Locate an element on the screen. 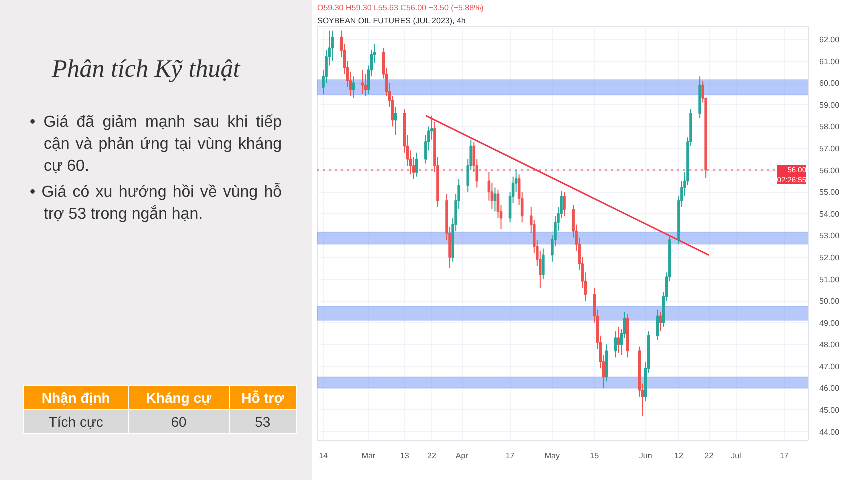  y-tick-label: 61.00 is located at coordinates (830, 61).